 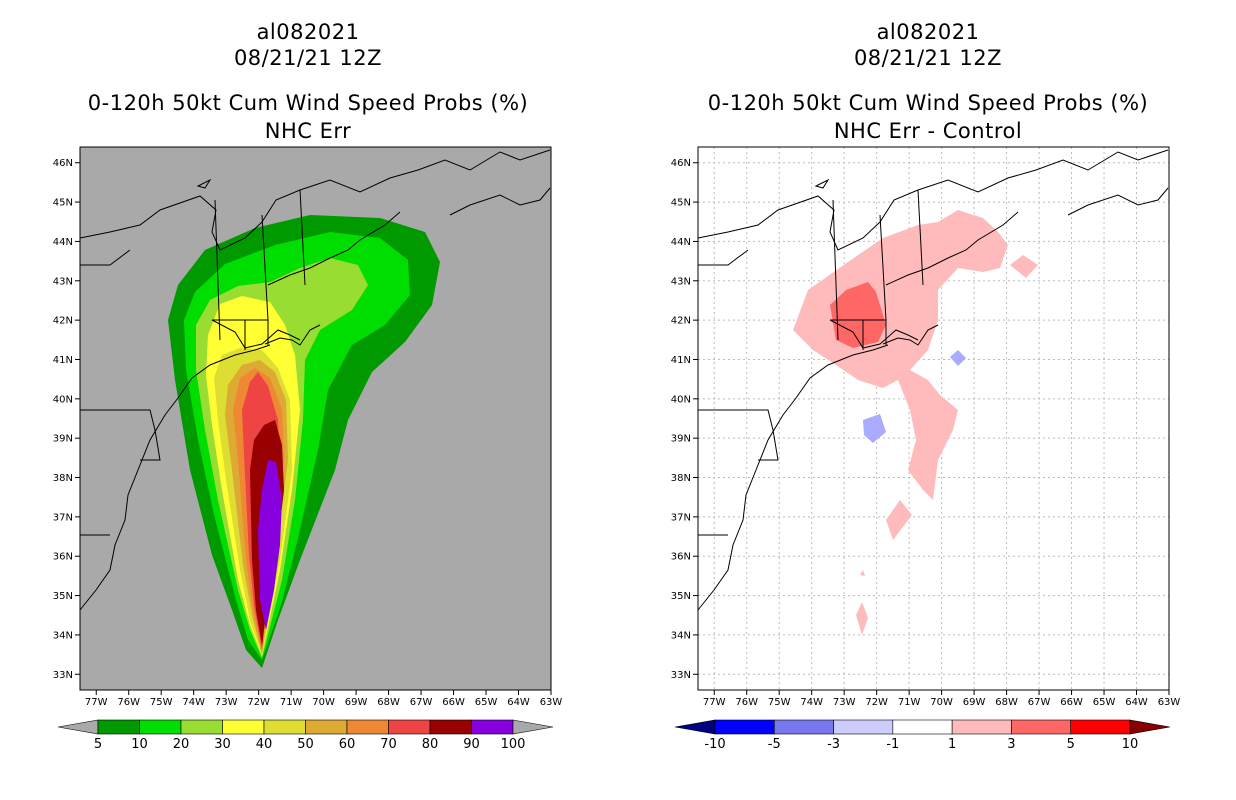 I want to click on right-colorbar-labels: -10 -5 -3 -1 1 3 5 10, so click(x=921, y=744).